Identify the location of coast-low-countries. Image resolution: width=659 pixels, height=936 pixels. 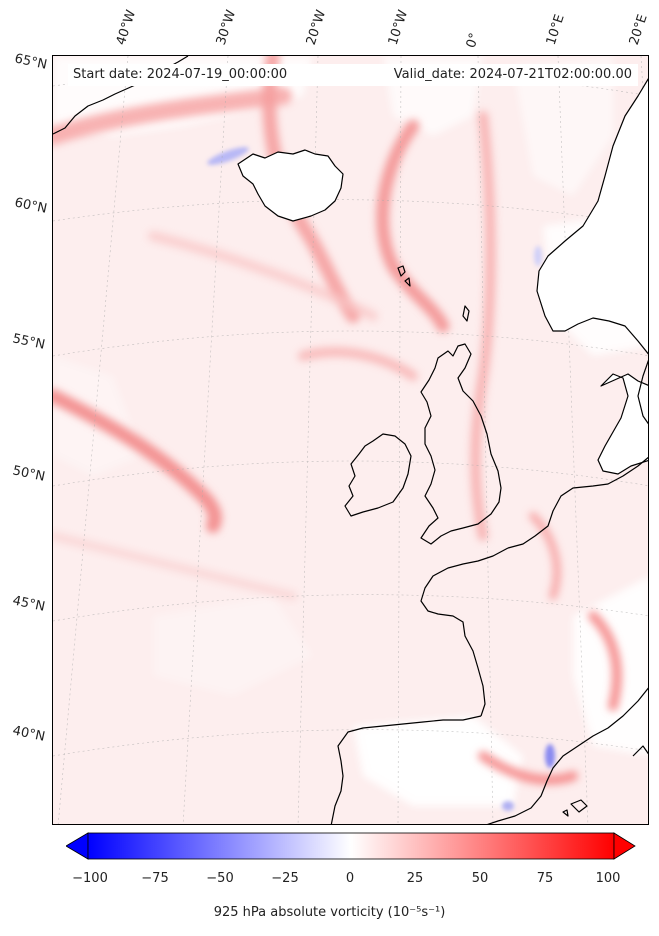
(577, 502).